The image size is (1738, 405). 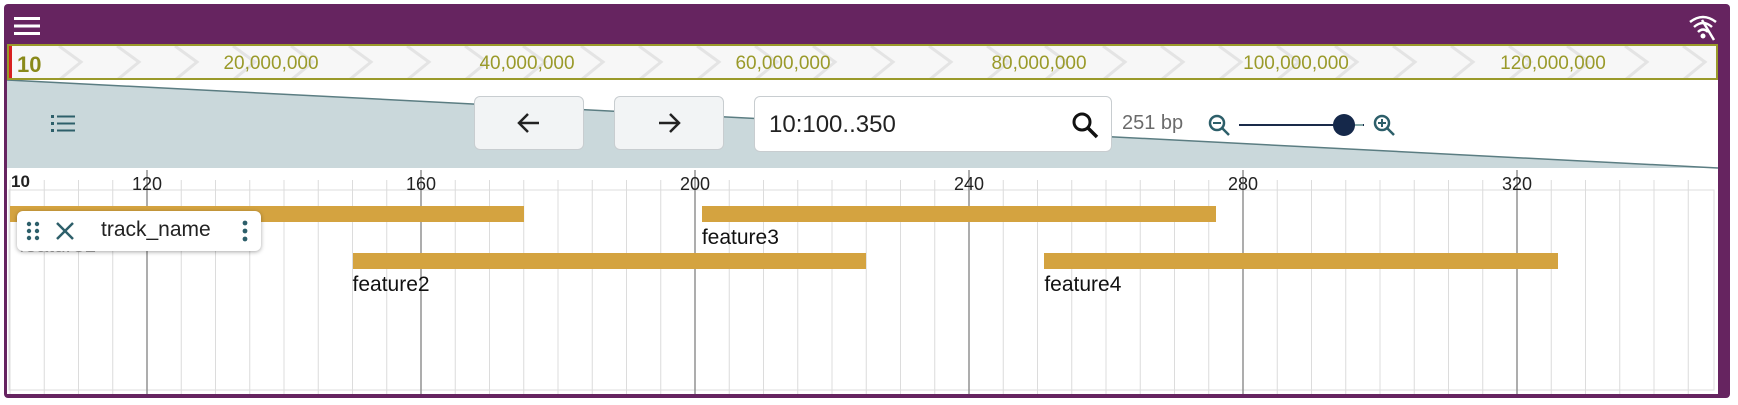 I want to click on top-bar, so click(x=867, y=25).